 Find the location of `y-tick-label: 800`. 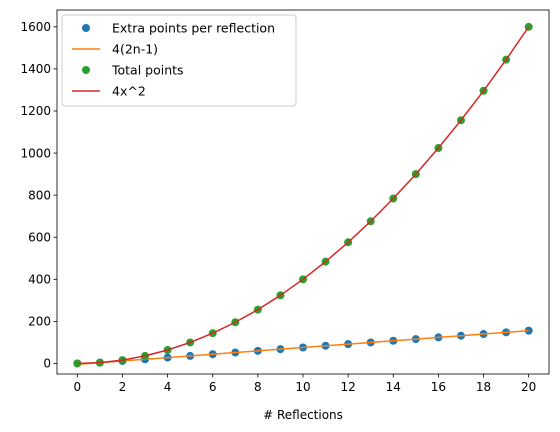

y-tick-label: 800 is located at coordinates (39, 195).